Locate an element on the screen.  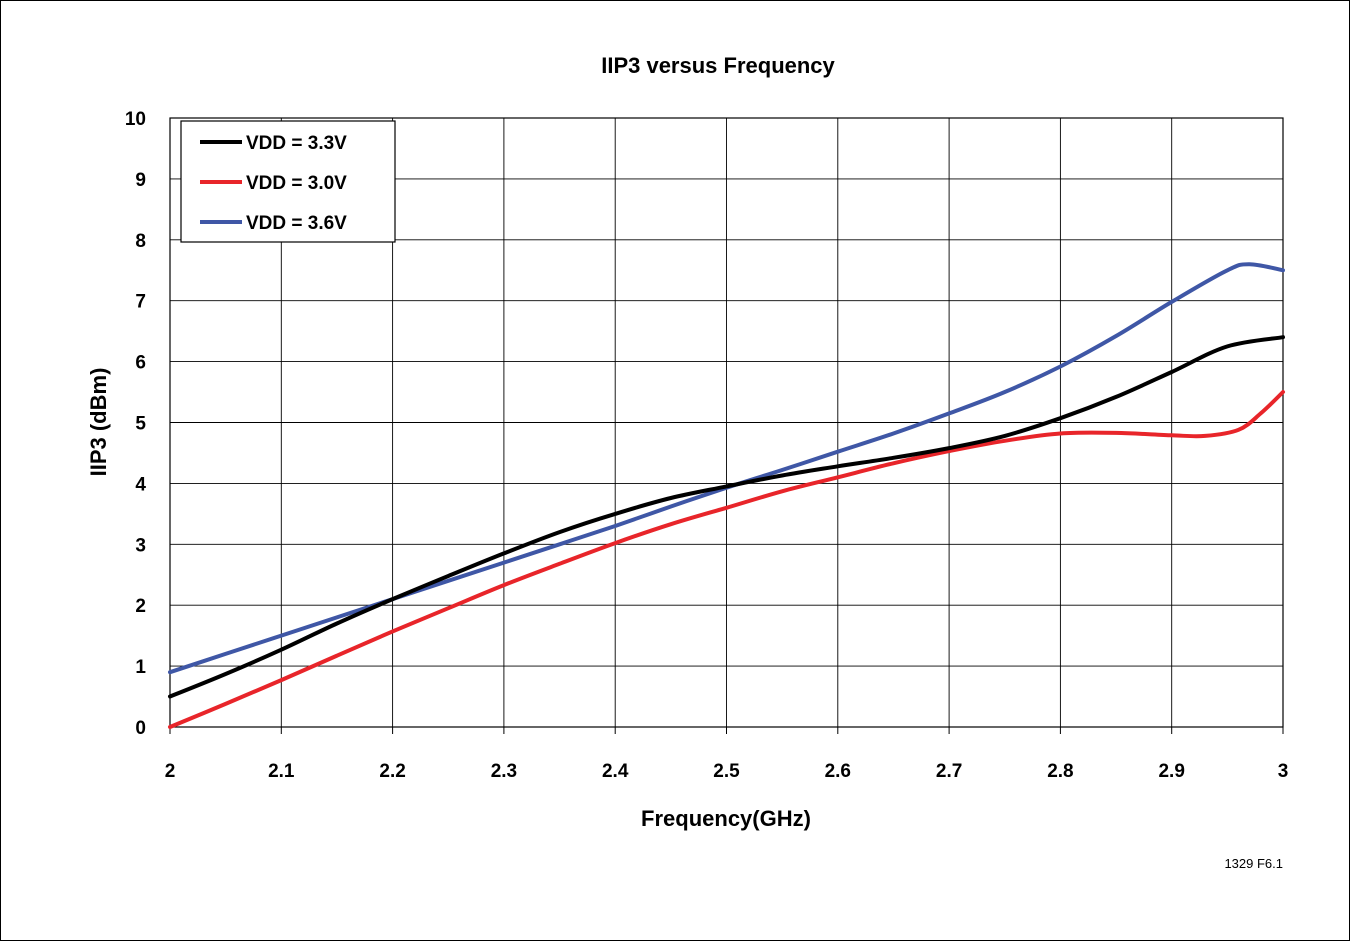
x-tick-label: 2.8 is located at coordinates (1060, 771).